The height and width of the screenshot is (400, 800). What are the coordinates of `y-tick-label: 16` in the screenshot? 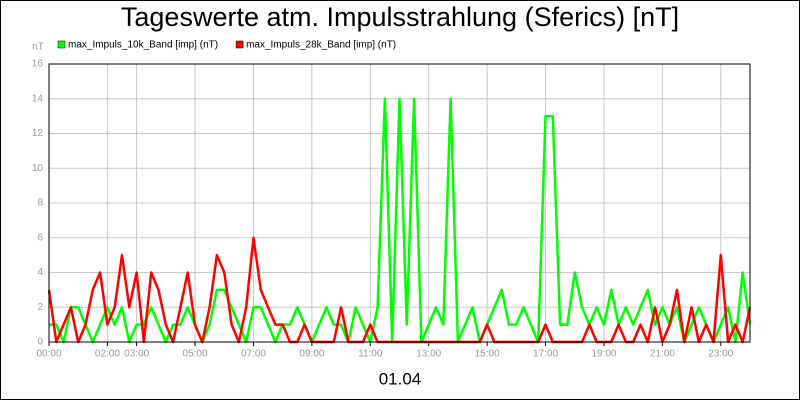 It's located at (38, 64).